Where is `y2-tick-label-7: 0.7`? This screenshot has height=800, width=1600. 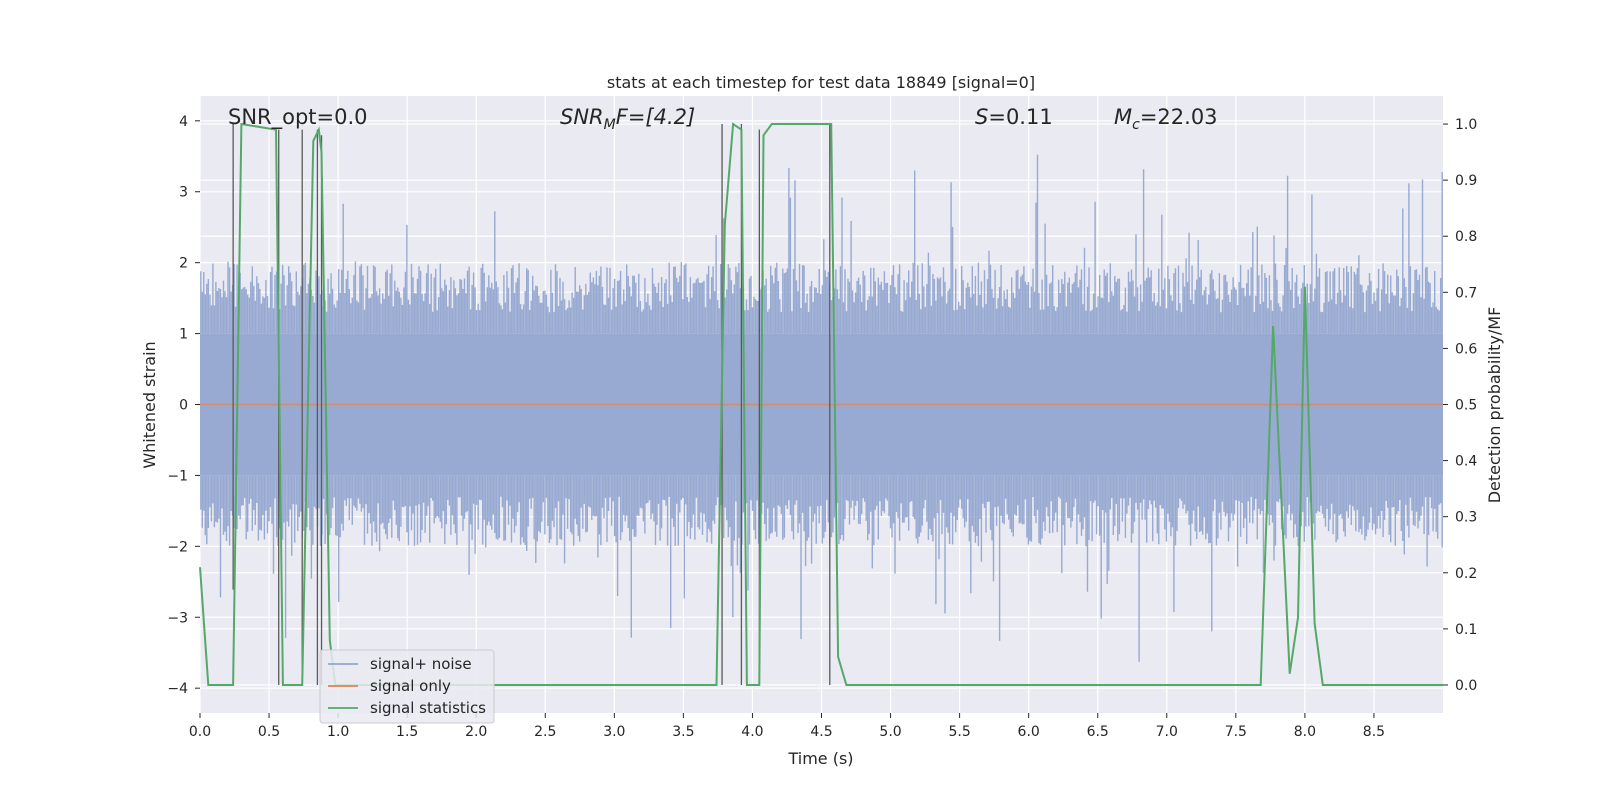
y2-tick-label-7: 0.7 is located at coordinates (1466, 293).